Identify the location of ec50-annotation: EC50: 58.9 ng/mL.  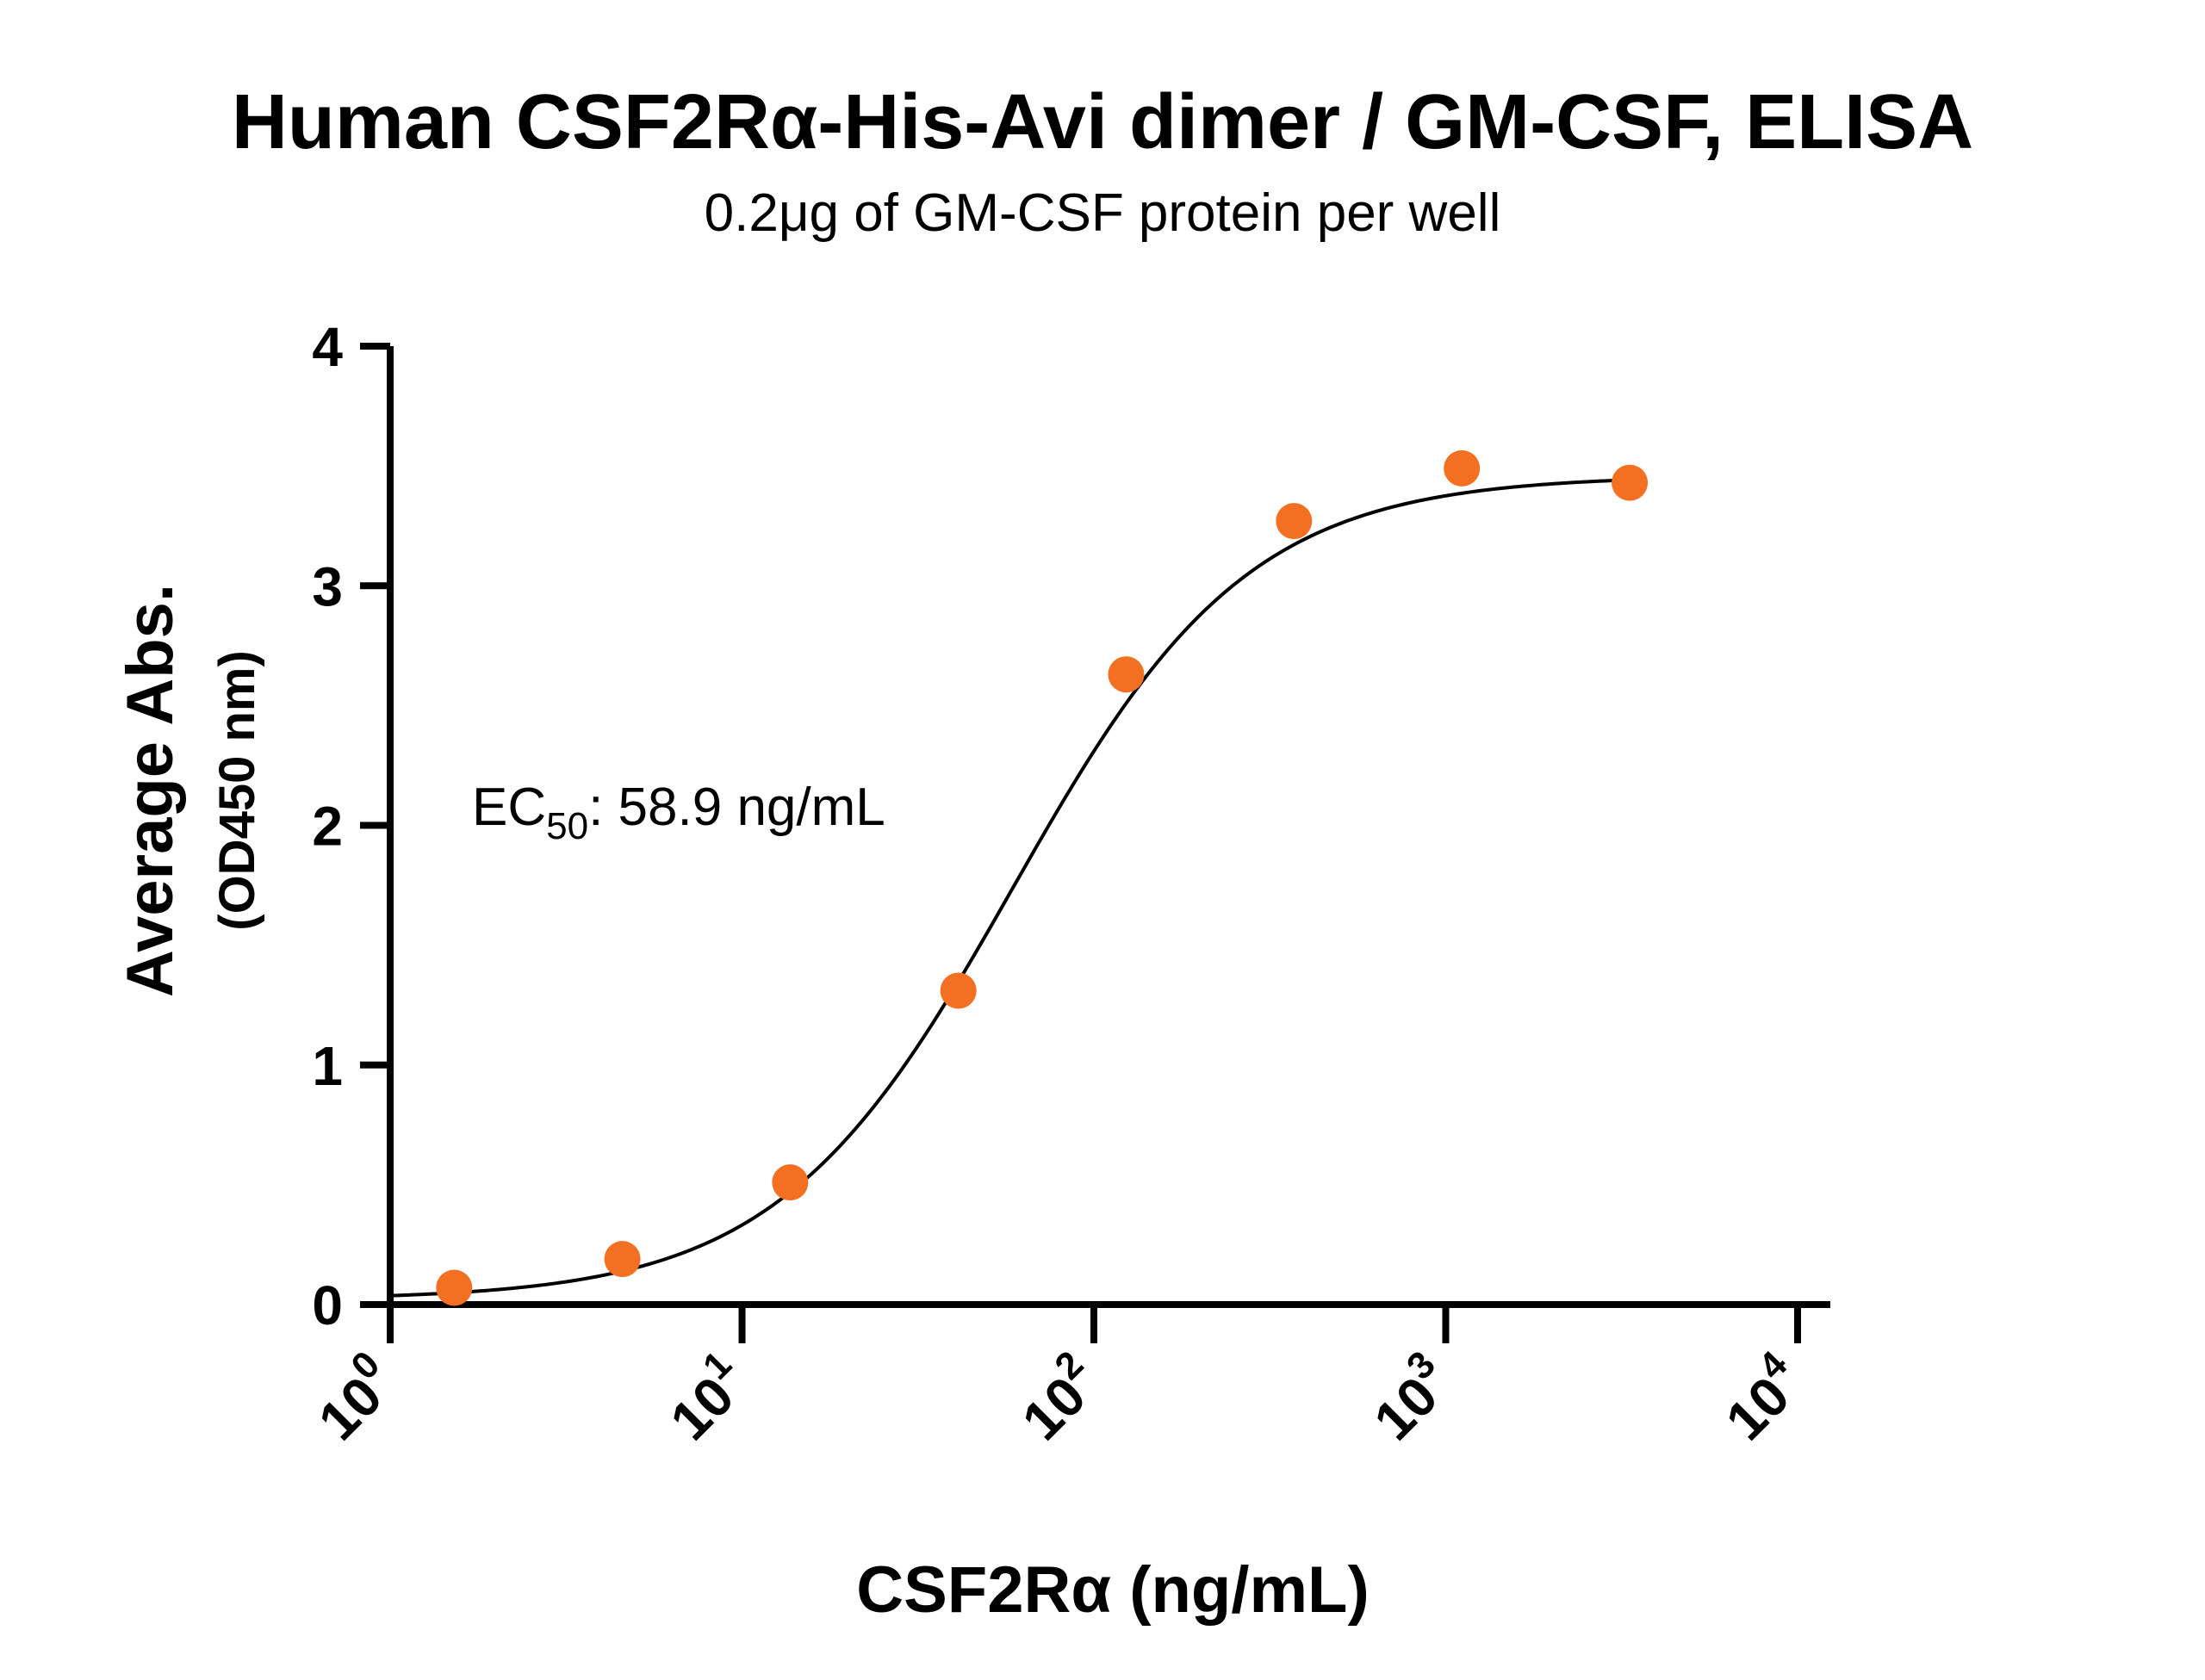
(678, 813).